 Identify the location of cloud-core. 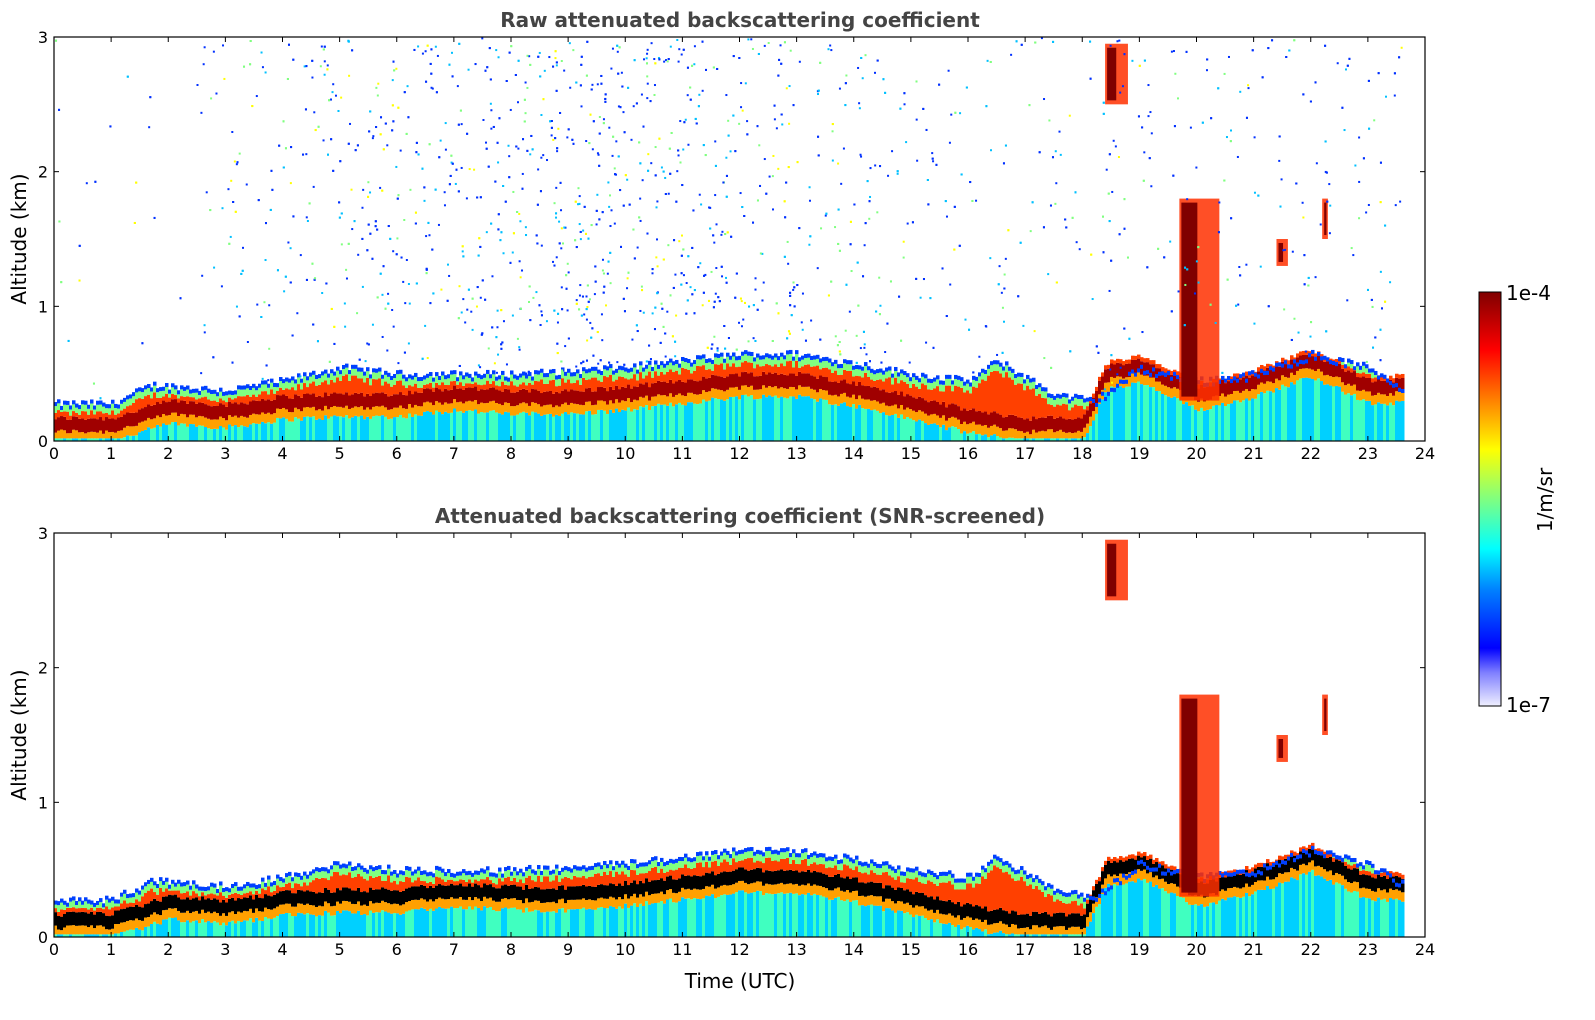
(1112, 74).